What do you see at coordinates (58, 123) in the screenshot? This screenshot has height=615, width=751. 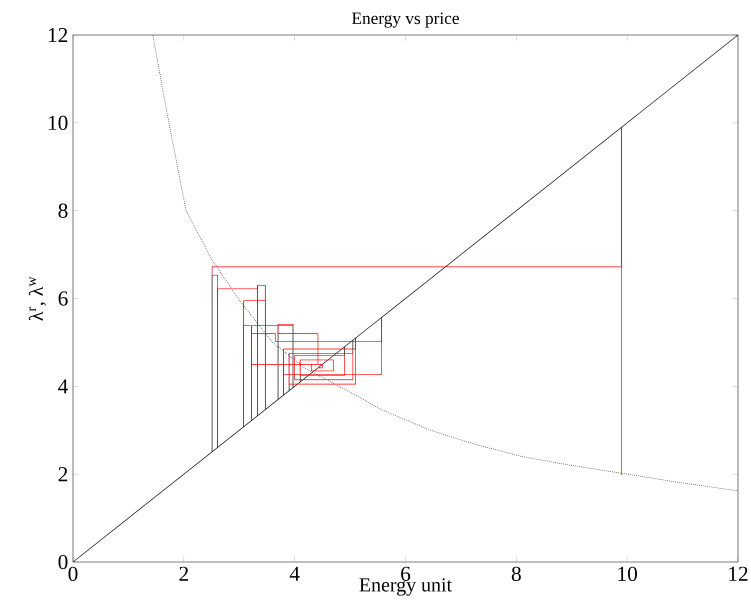 I see `y-tick-label: 10` at bounding box center [58, 123].